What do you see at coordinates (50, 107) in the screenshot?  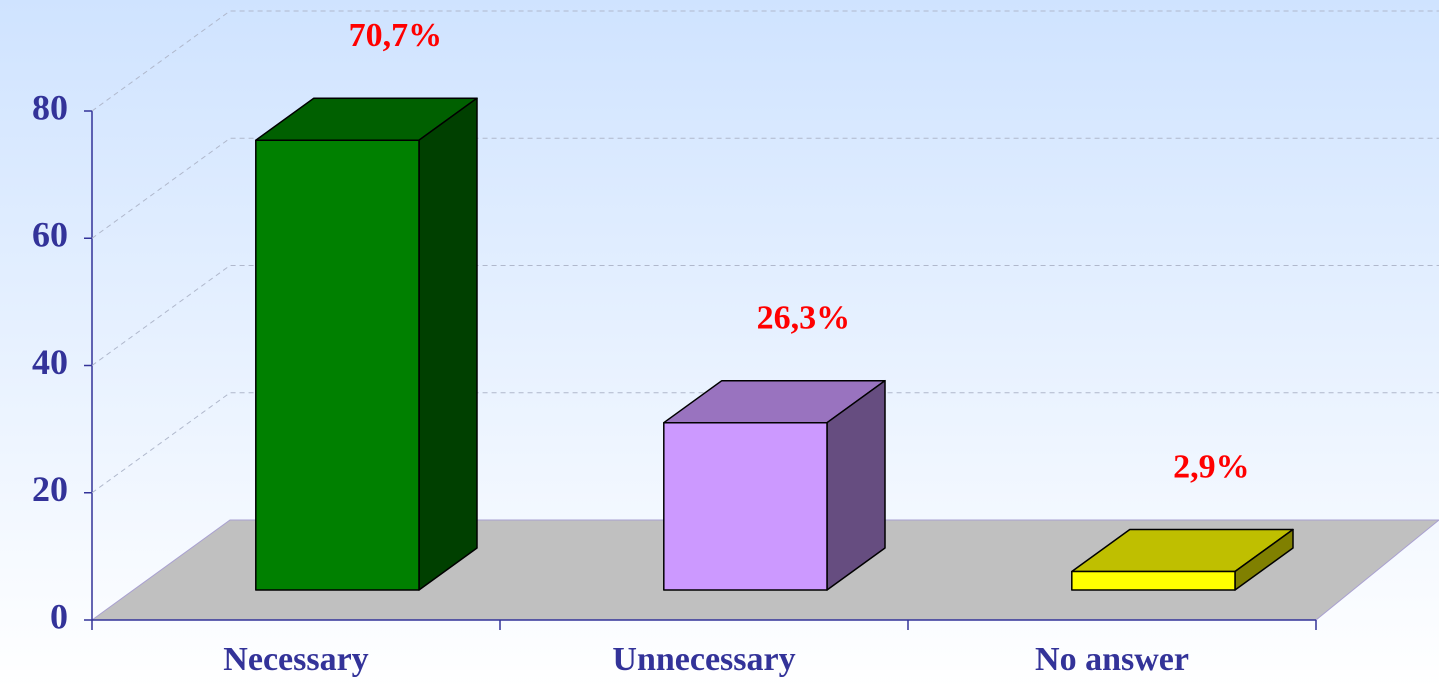 I see `y-tick-label: 80` at bounding box center [50, 107].